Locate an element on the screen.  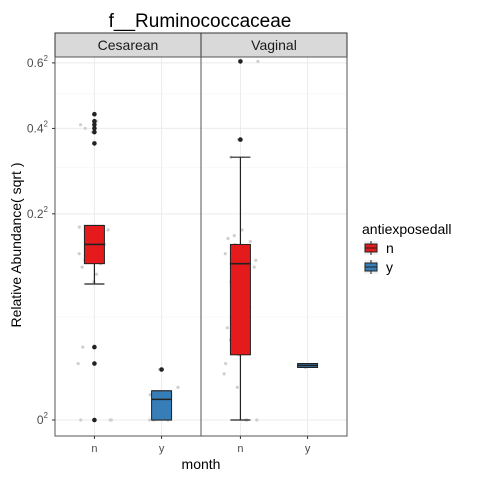
y-tick-label: 0.22 is located at coordinates (38, 213).